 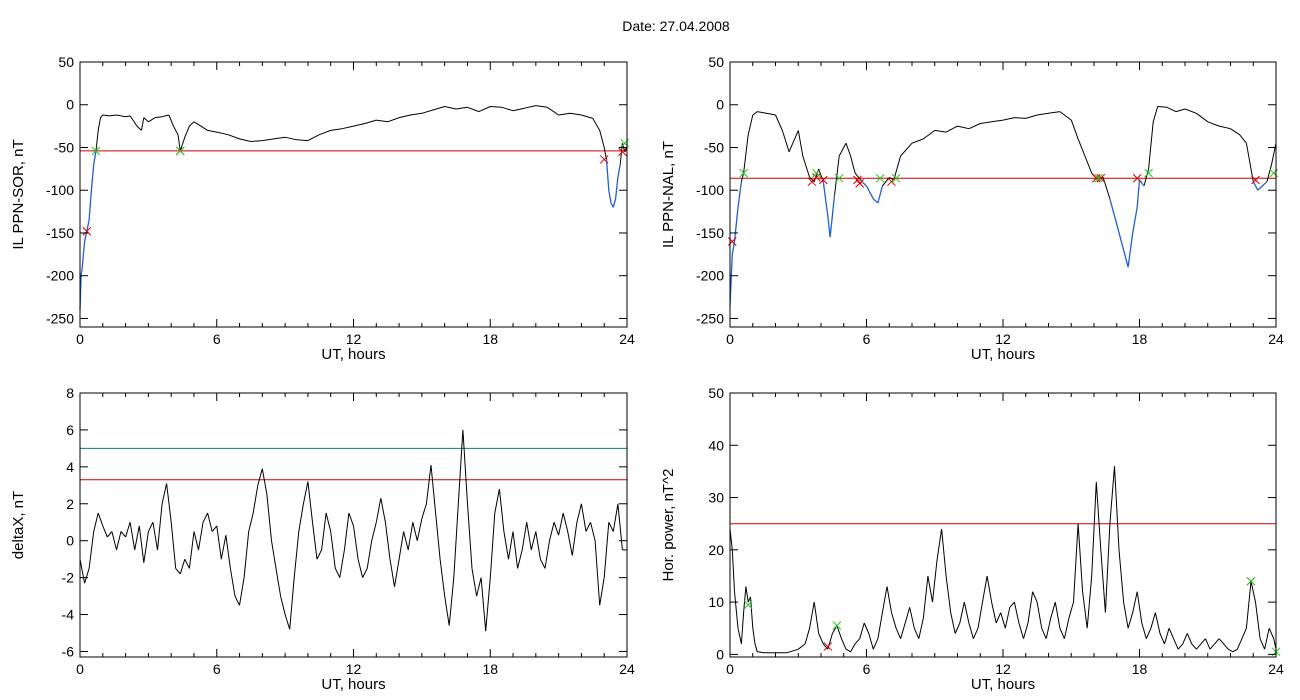 What do you see at coordinates (18, 194) in the screenshot?
I see `y-axis-label: IL PPN-SOR, nT` at bounding box center [18, 194].